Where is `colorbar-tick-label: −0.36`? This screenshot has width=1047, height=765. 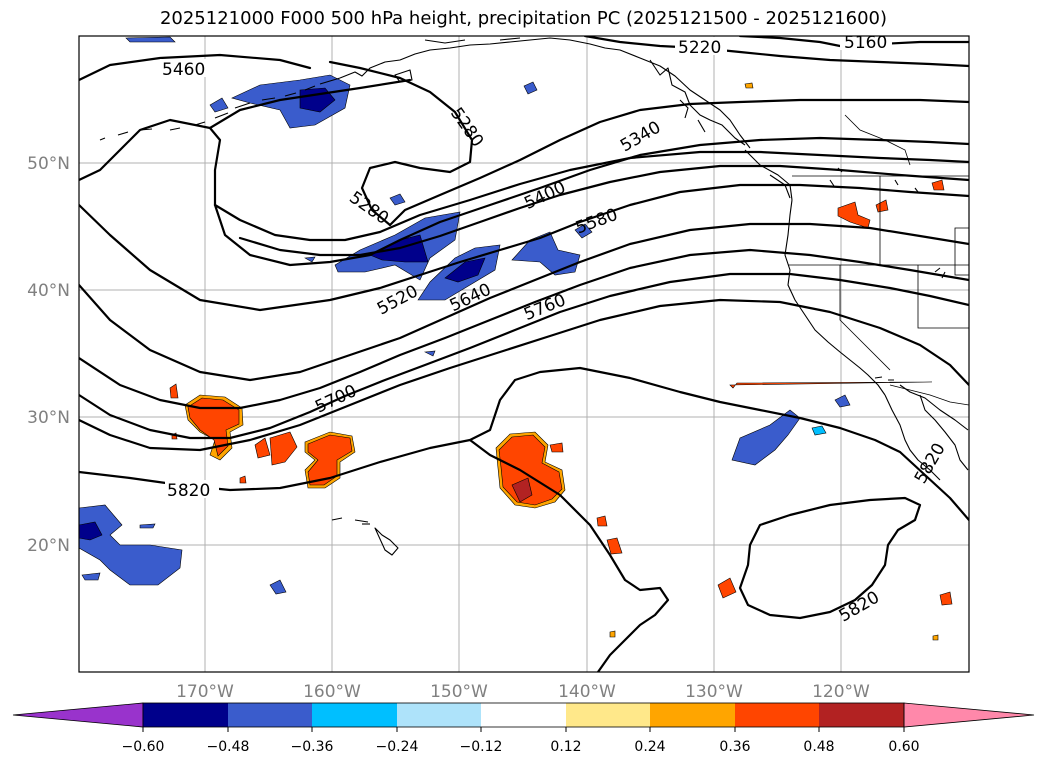
colorbar-tick-label: −0.36 is located at coordinates (312, 747).